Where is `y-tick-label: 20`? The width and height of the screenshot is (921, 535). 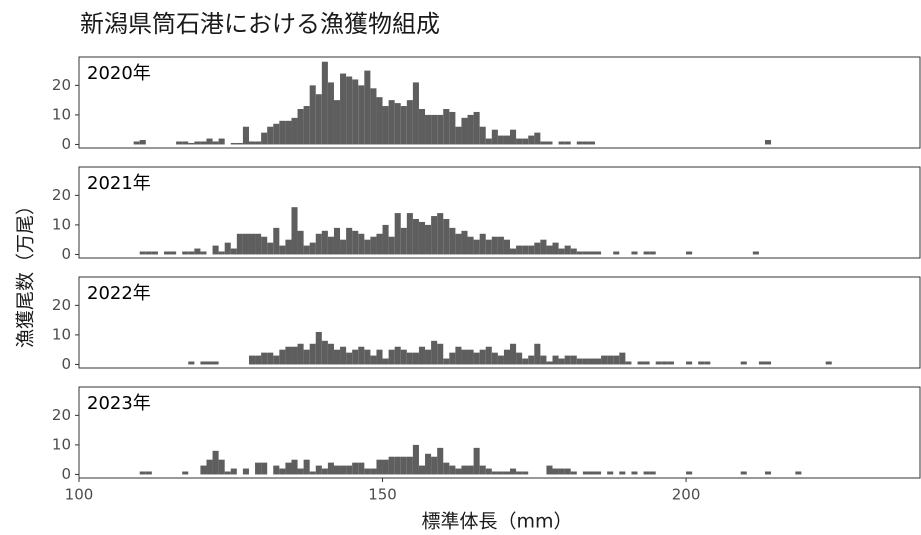
y-tick-label: 20 is located at coordinates (61, 305).